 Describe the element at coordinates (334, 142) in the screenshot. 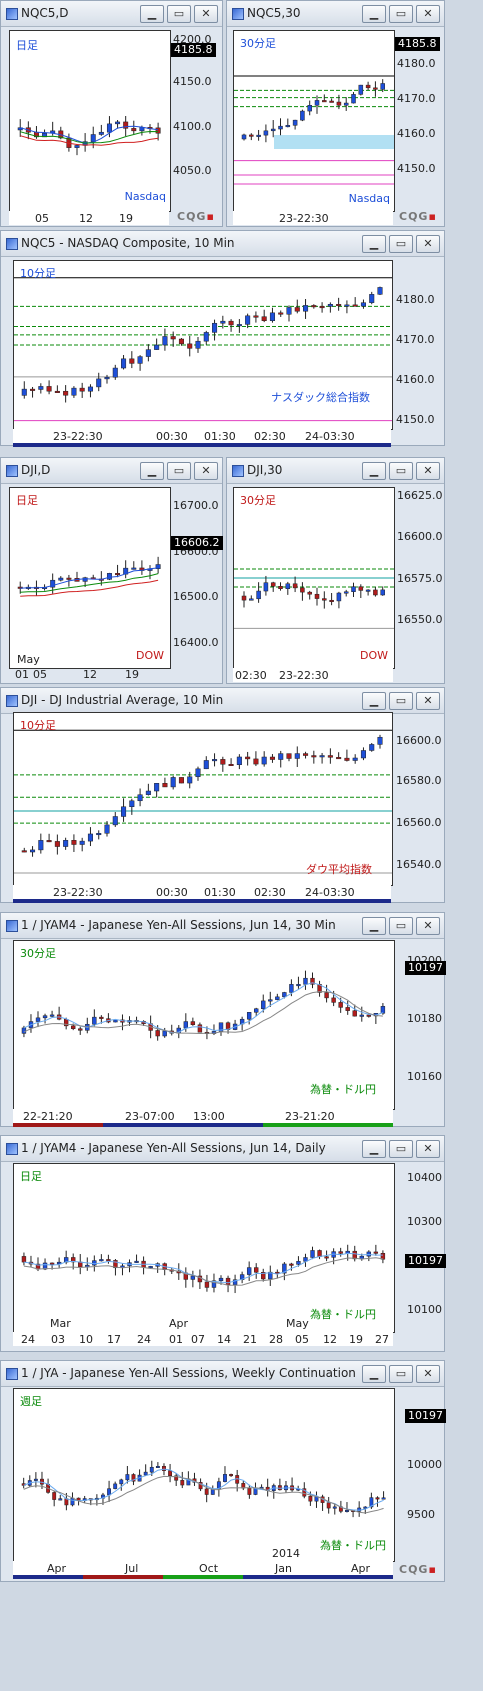

I see `highlight-zone` at that location.